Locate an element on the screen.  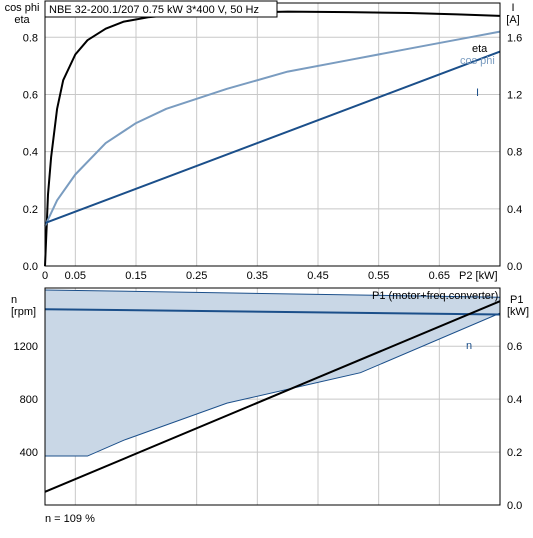
title-box is located at coordinates (161, 9).